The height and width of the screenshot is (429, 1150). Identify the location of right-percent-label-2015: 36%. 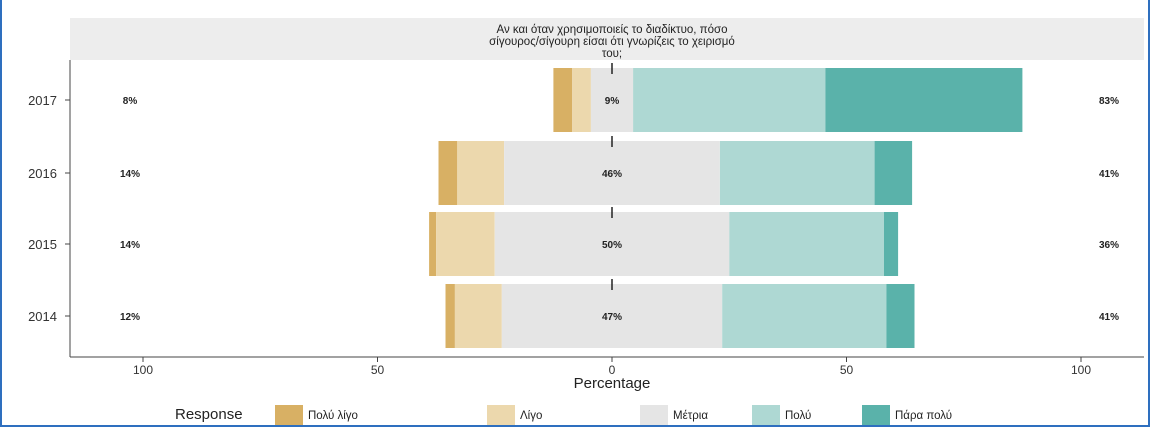
(1109, 245).